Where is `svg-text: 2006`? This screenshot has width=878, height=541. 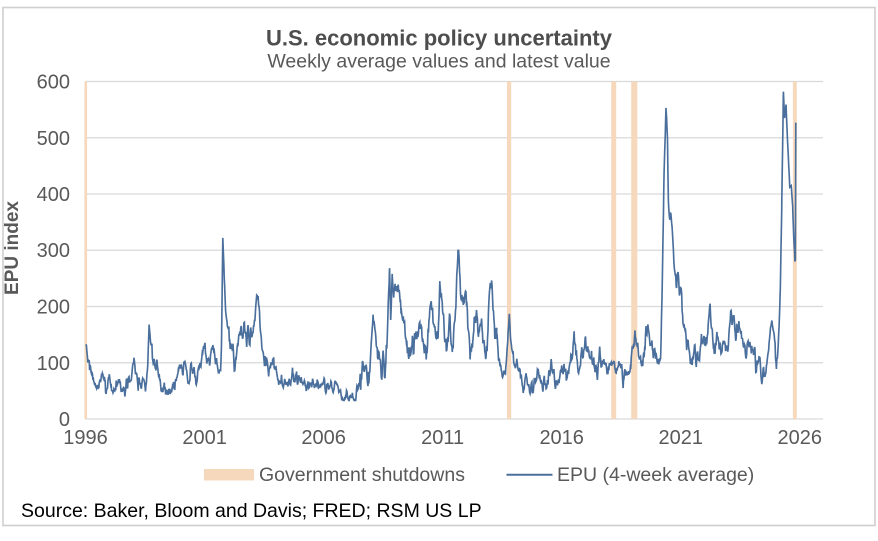 svg-text: 2006 is located at coordinates (323, 438).